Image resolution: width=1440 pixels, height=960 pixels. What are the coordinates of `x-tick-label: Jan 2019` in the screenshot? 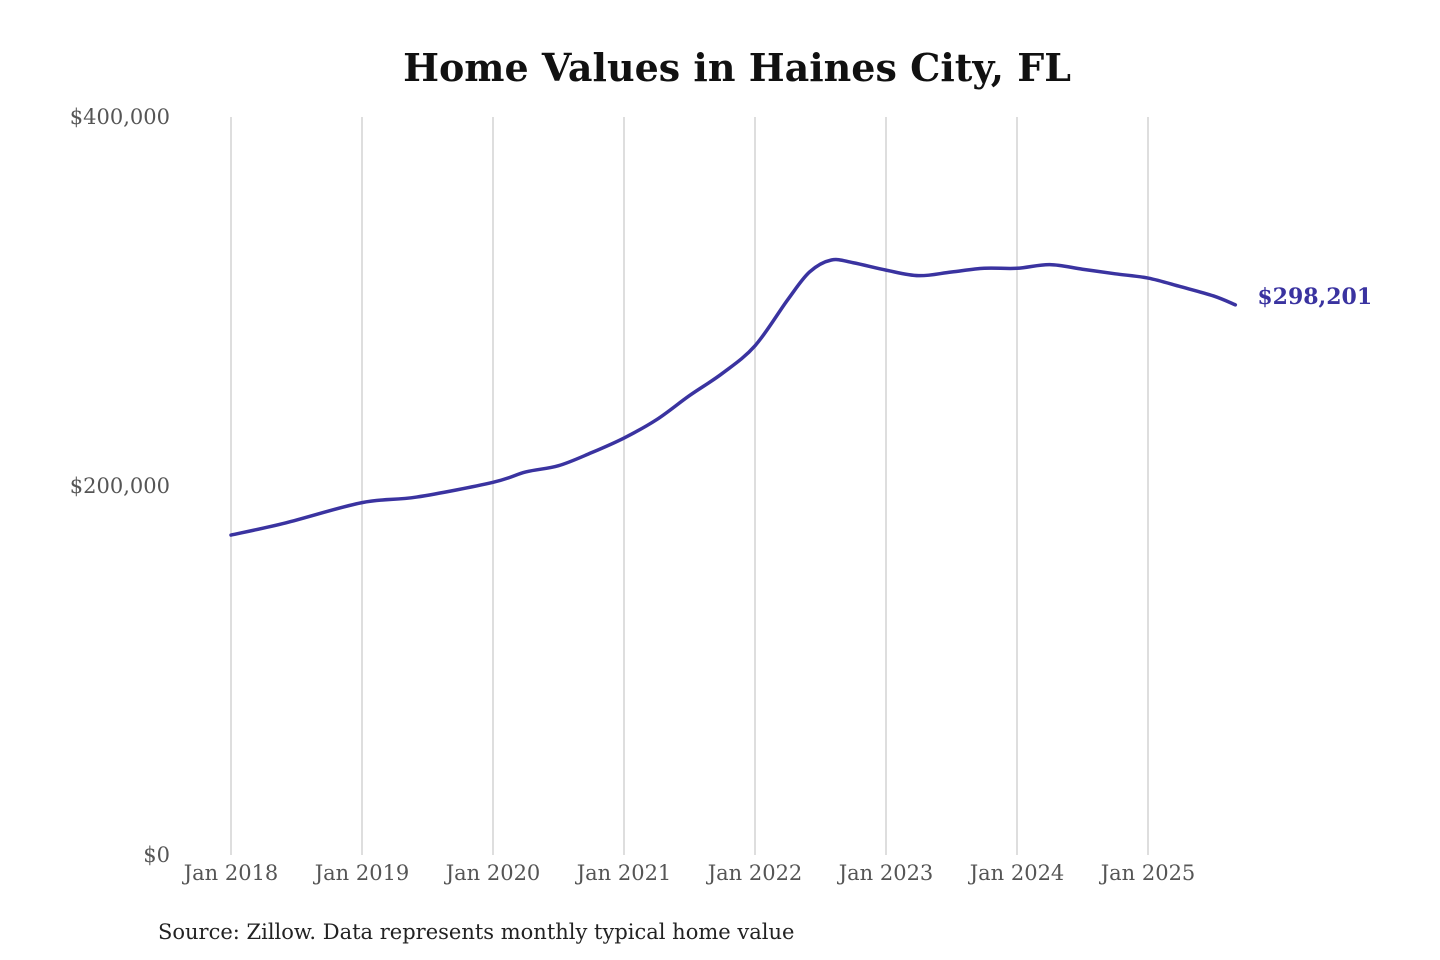 It's located at (361, 873).